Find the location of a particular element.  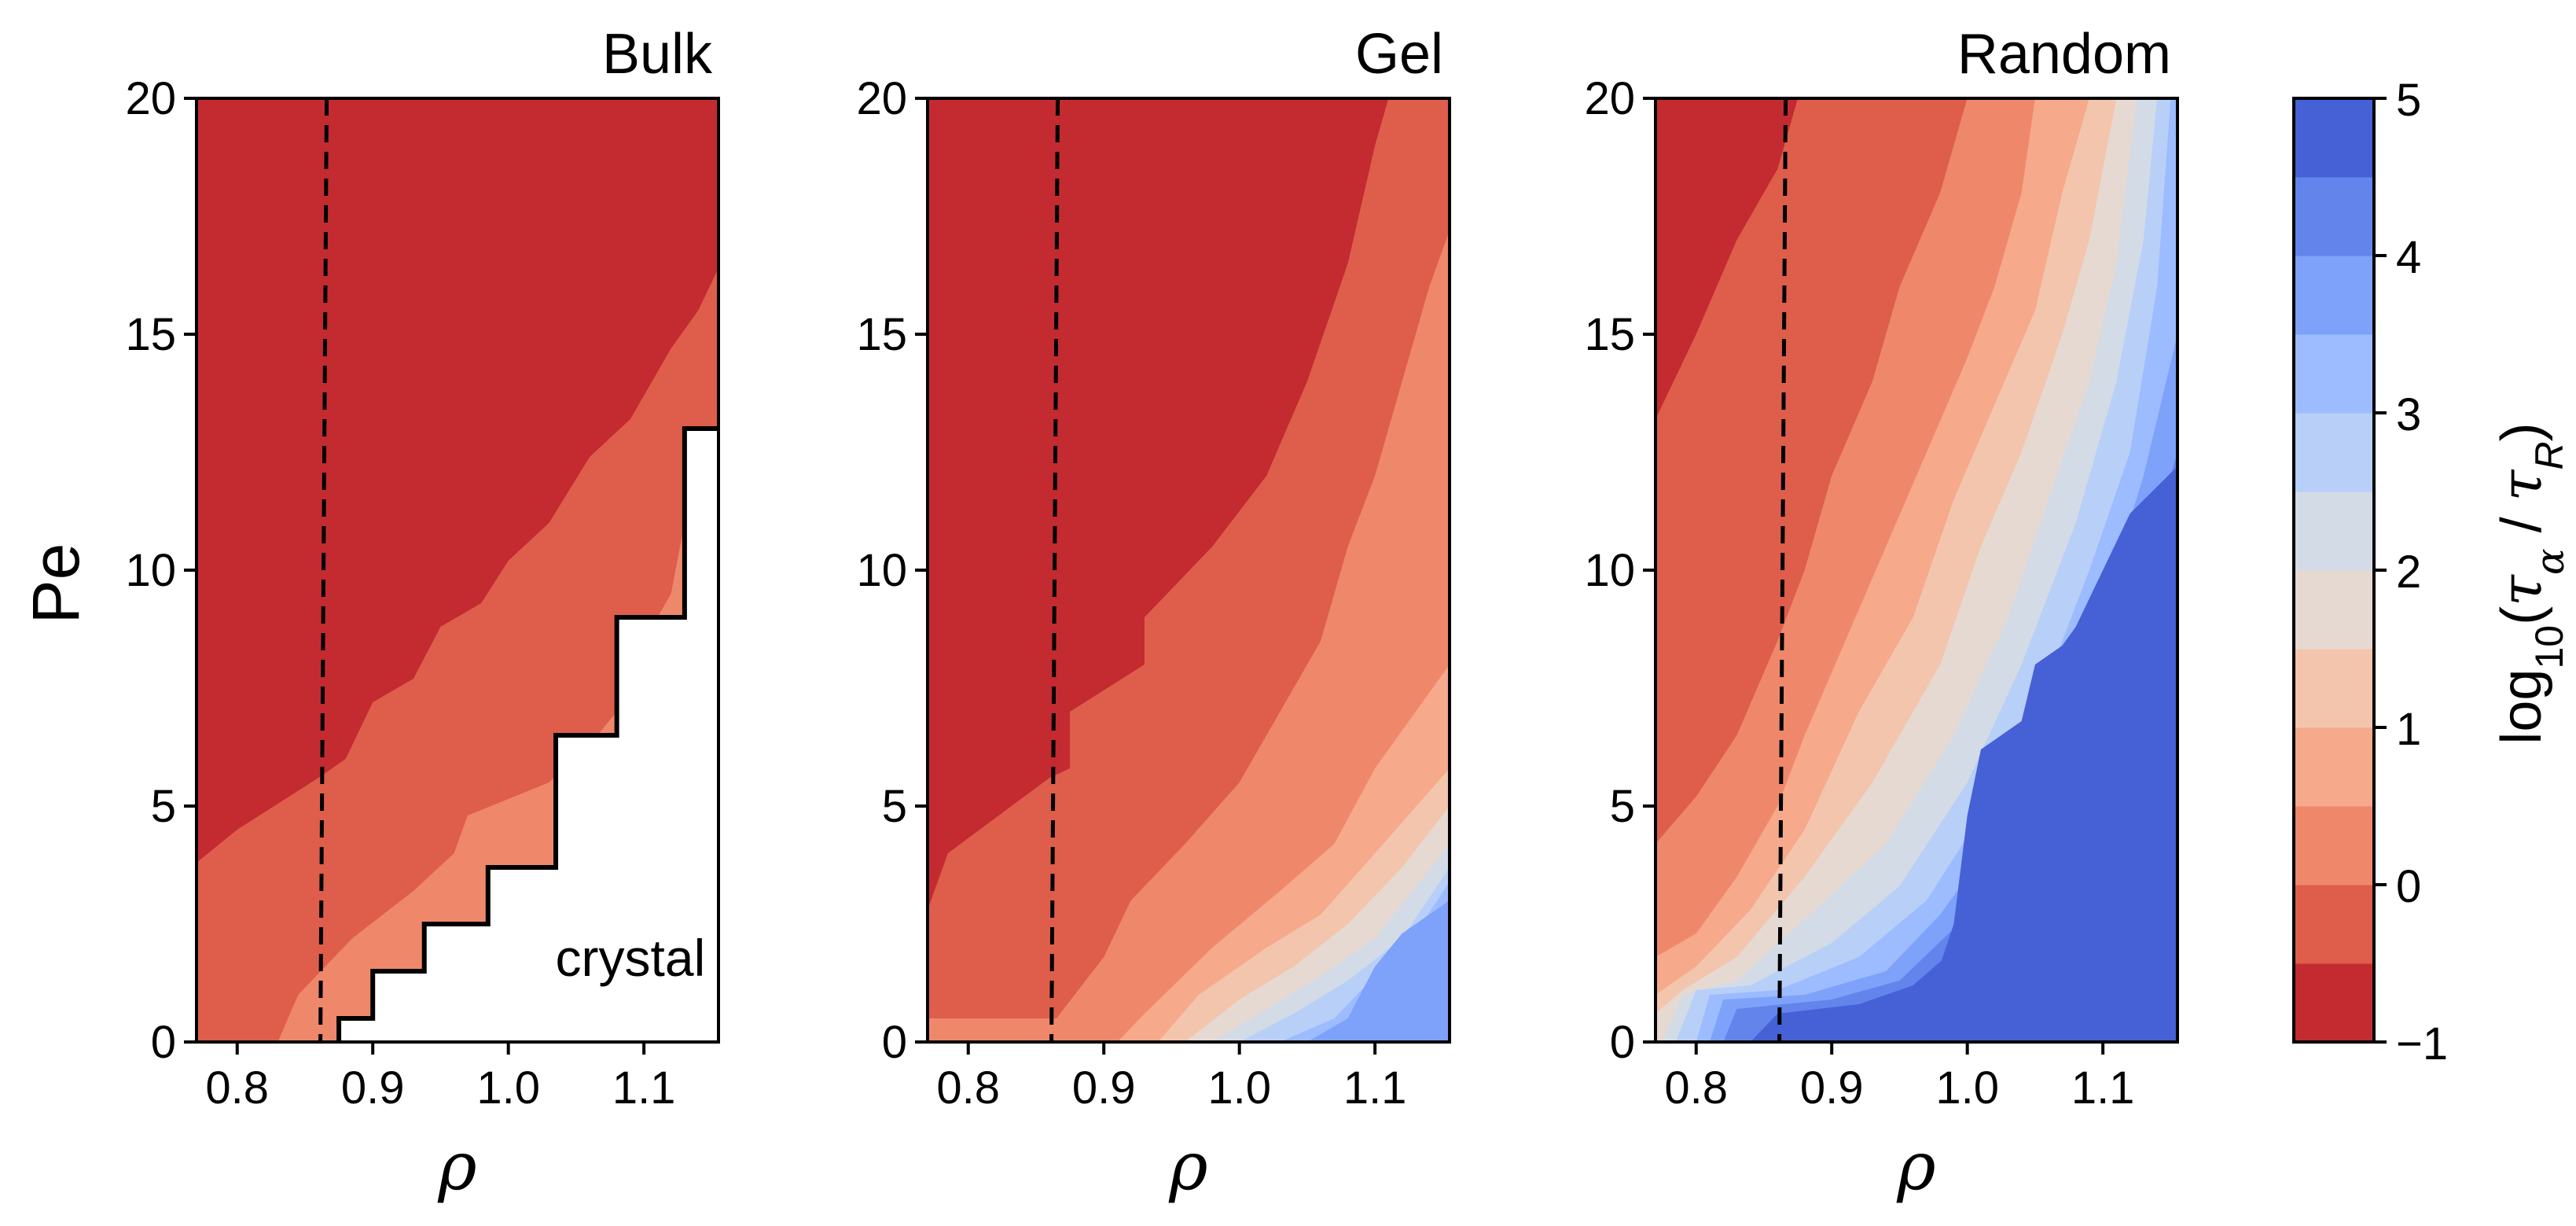

x-axis-label-gel: ρ is located at coordinates (1187, 1166).